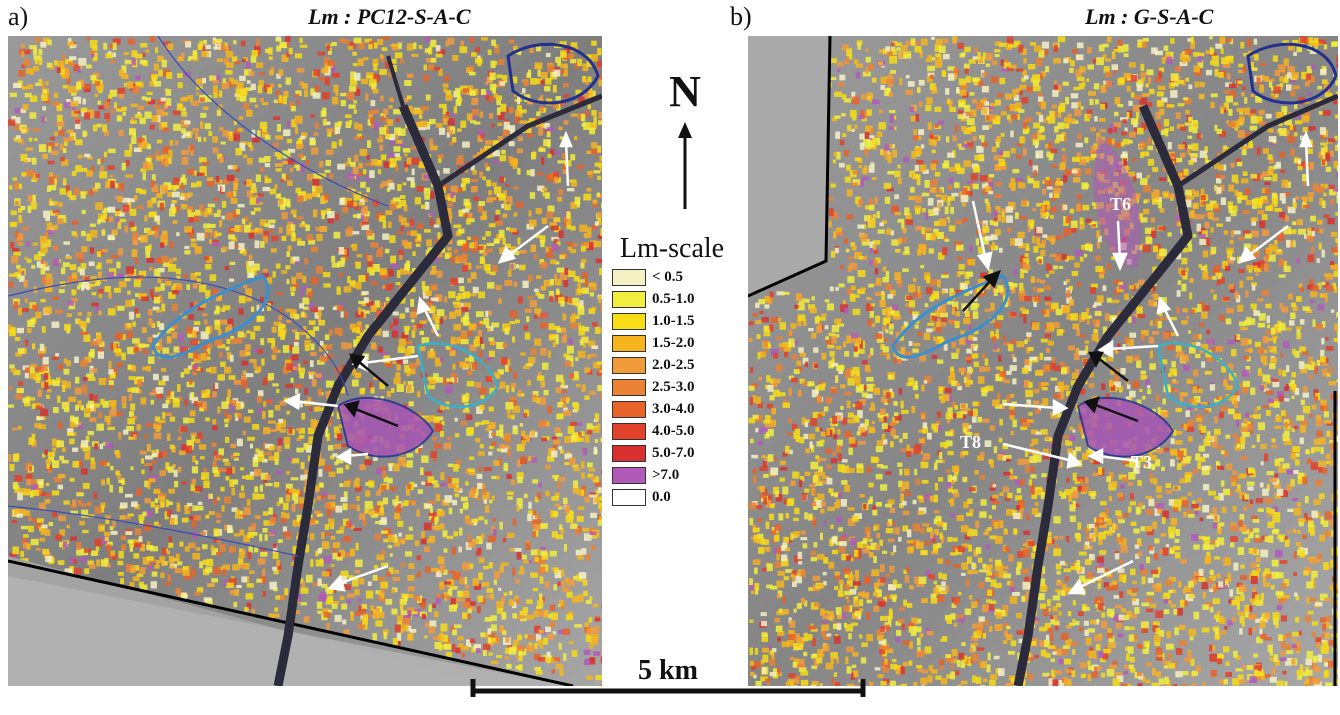 The width and height of the screenshot is (1340, 715). What do you see at coordinates (668, 276) in the screenshot?
I see `legend-label: < 0.5` at bounding box center [668, 276].